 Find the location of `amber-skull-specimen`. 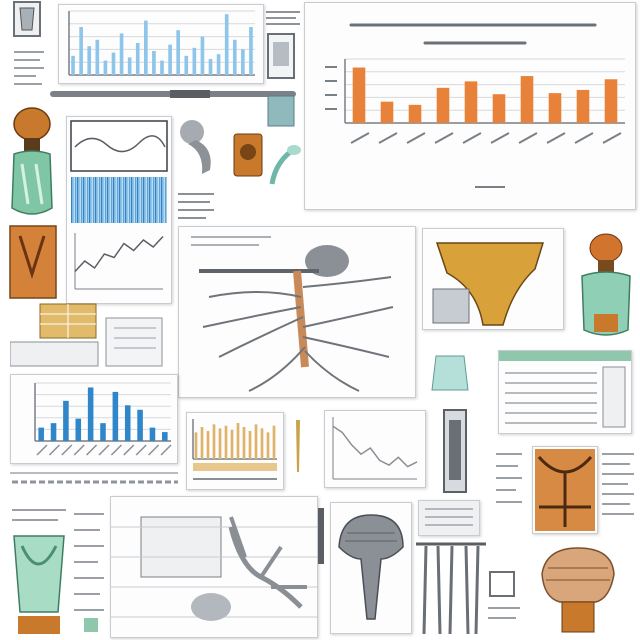

amber-skull-specimen is located at coordinates (488, 284).